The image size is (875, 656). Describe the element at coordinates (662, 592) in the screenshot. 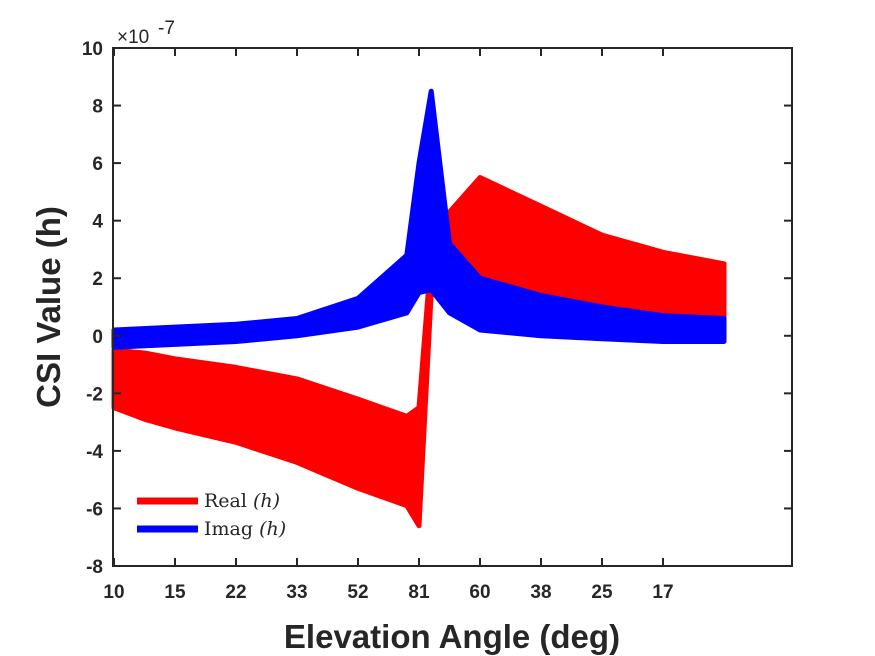

I see `x-tick-label: 17` at that location.